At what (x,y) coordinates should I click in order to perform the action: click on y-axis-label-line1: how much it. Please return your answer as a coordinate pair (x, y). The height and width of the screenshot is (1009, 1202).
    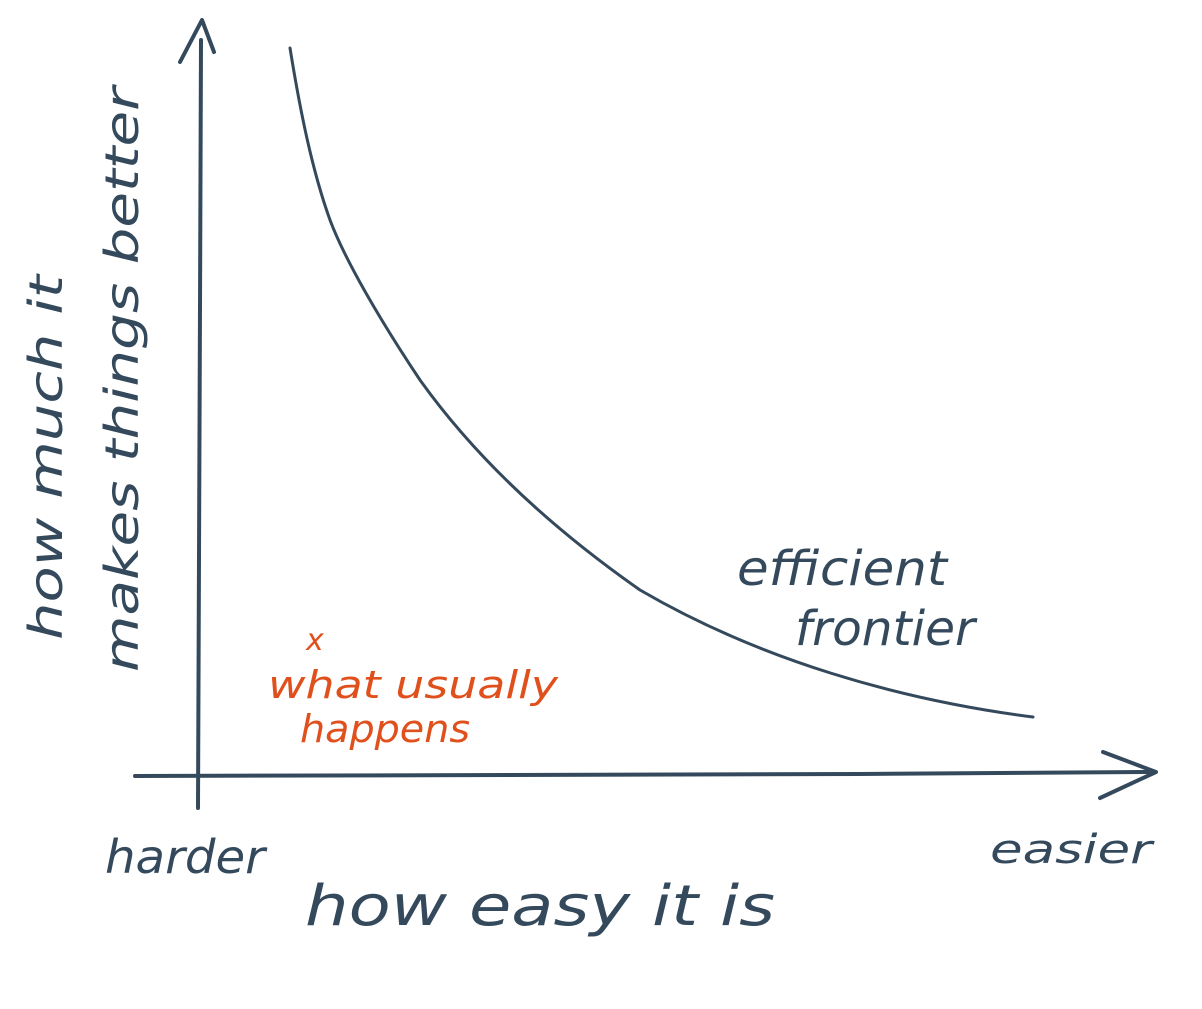
    Looking at the image, I should click on (46, 456).